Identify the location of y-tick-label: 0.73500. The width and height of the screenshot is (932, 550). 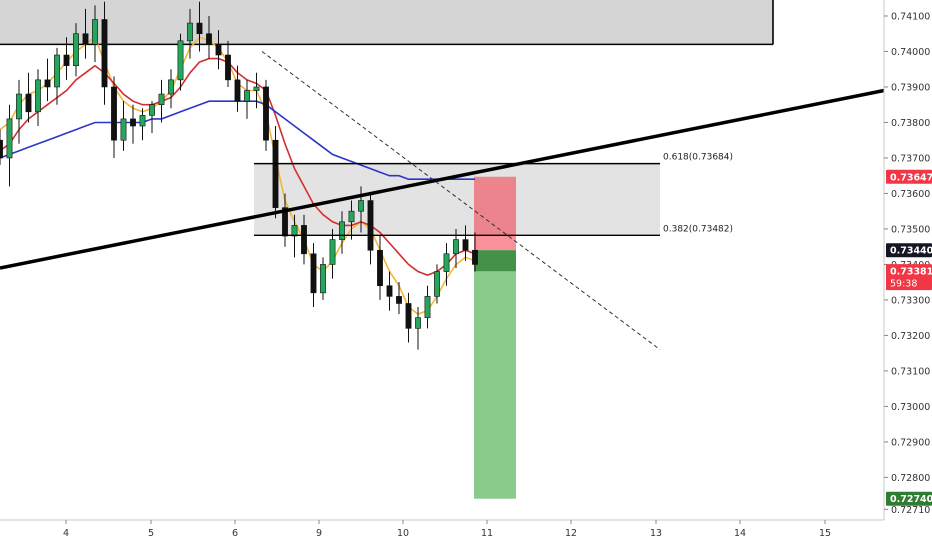
(910, 229).